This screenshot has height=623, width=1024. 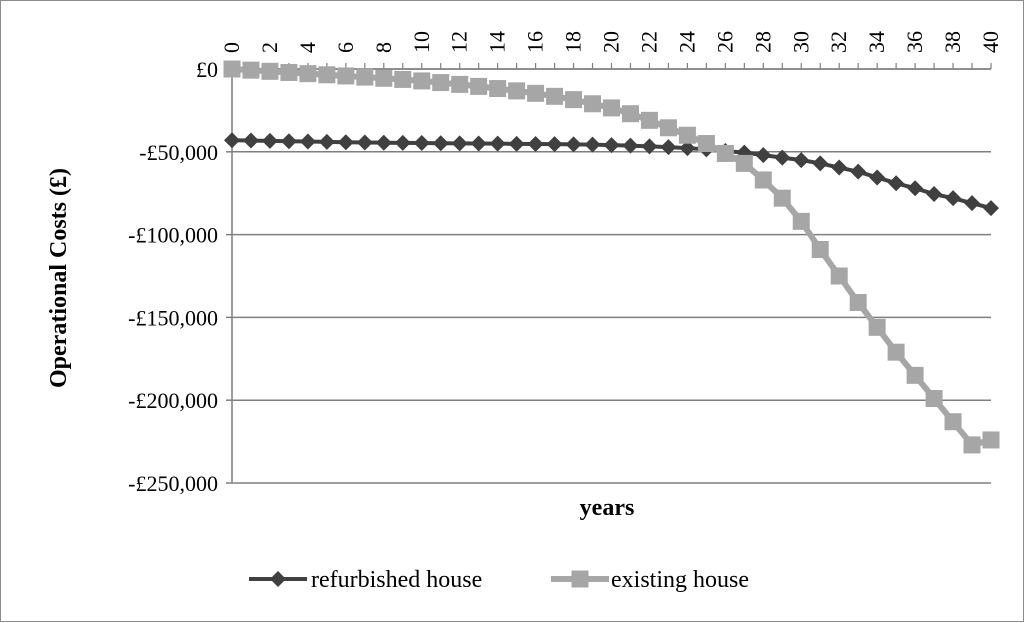 I want to click on x-tick-label: 20, so click(x=611, y=42).